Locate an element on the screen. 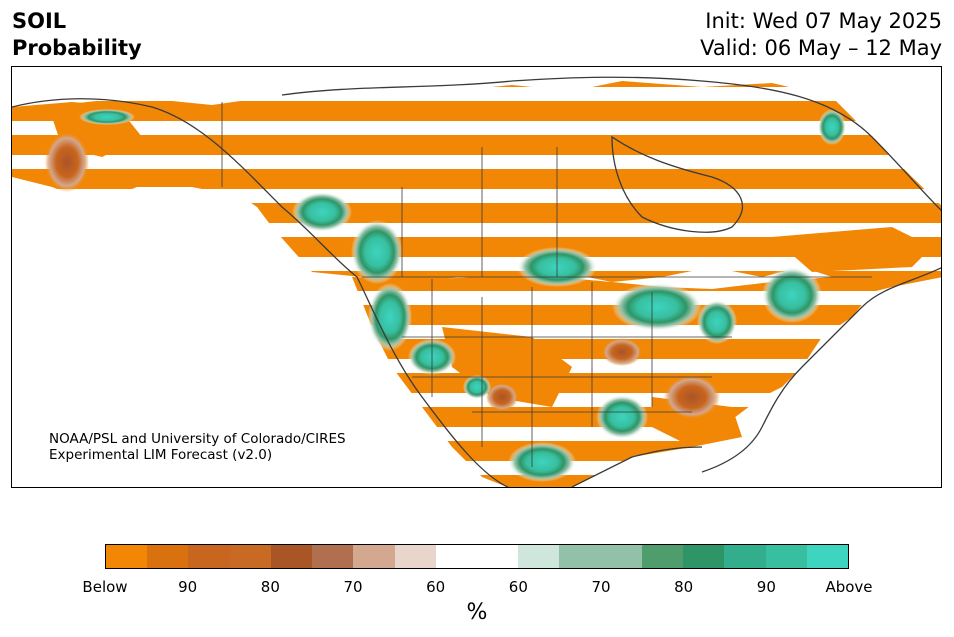 The width and height of the screenshot is (954, 637). init-date: Init: Wed 07 May 2025 is located at coordinates (823, 21).